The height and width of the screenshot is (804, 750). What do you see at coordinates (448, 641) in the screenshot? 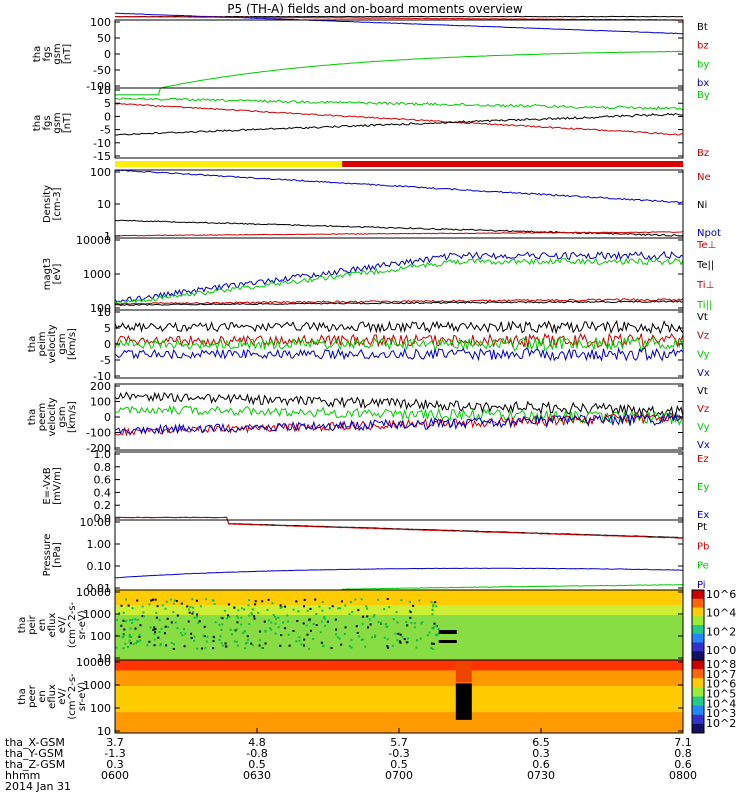
I see `spectrogram-gap` at bounding box center [448, 641].